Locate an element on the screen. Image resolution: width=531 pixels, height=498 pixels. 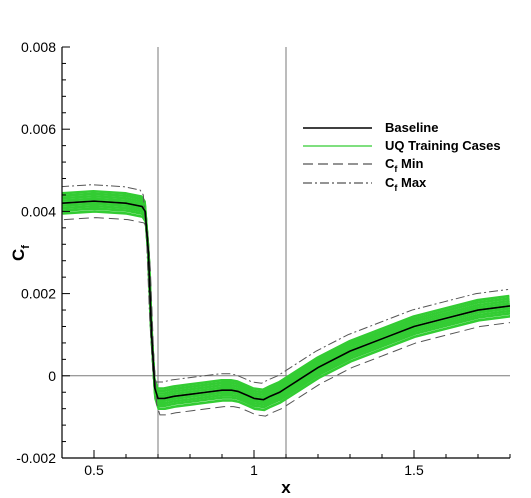
y-tick-label: 0.002 is located at coordinates (38, 294).